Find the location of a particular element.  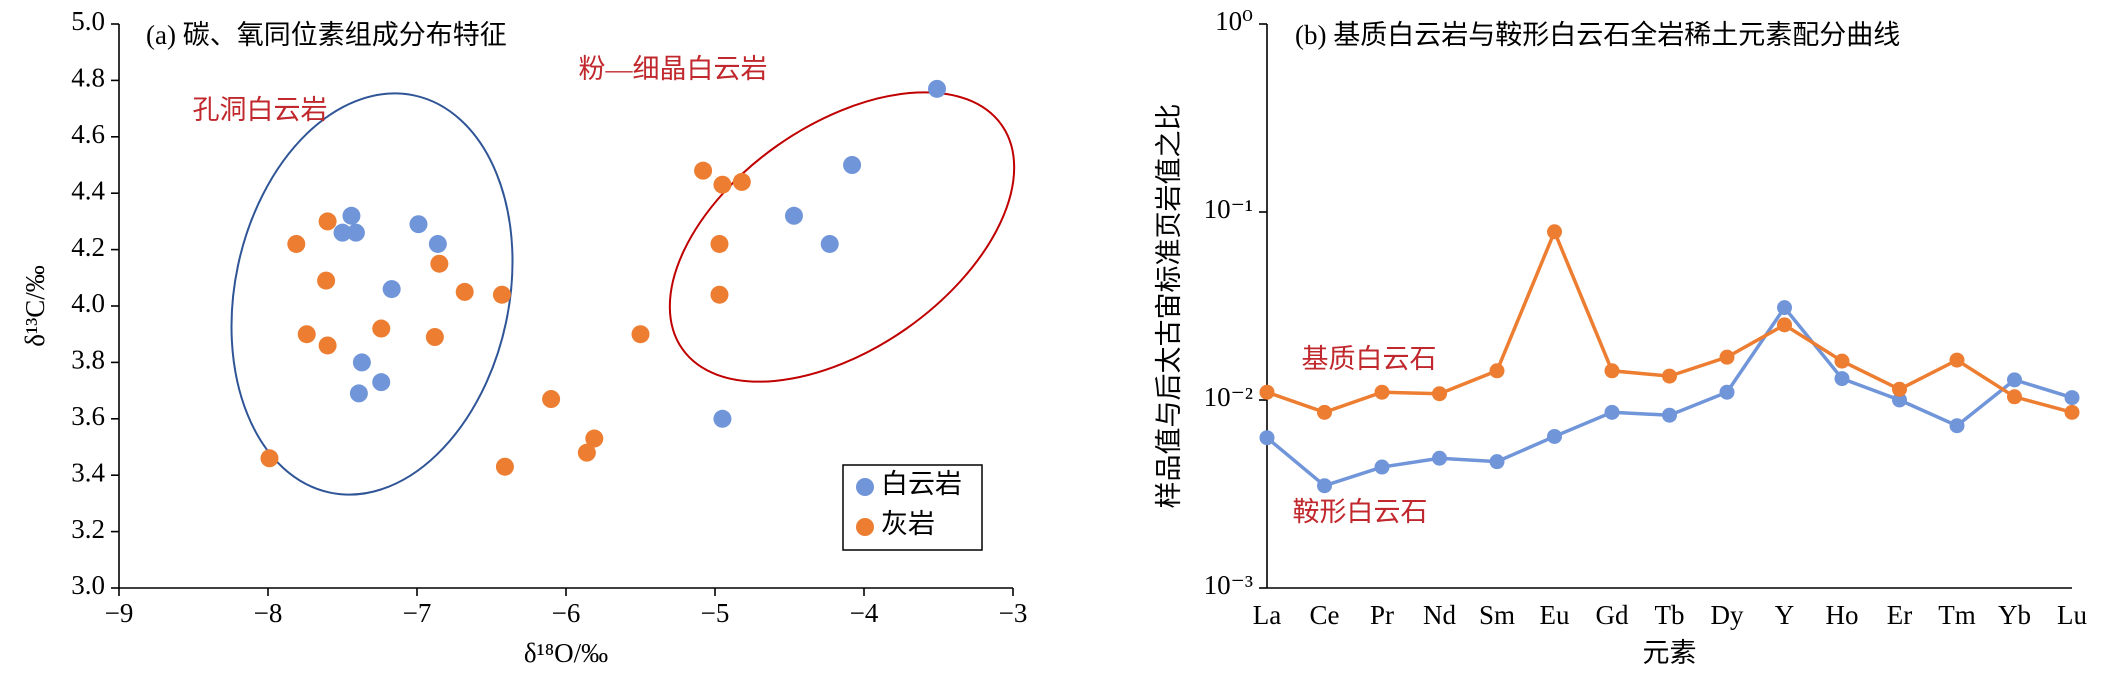

x-tick-label: Nd is located at coordinates (1439, 615).